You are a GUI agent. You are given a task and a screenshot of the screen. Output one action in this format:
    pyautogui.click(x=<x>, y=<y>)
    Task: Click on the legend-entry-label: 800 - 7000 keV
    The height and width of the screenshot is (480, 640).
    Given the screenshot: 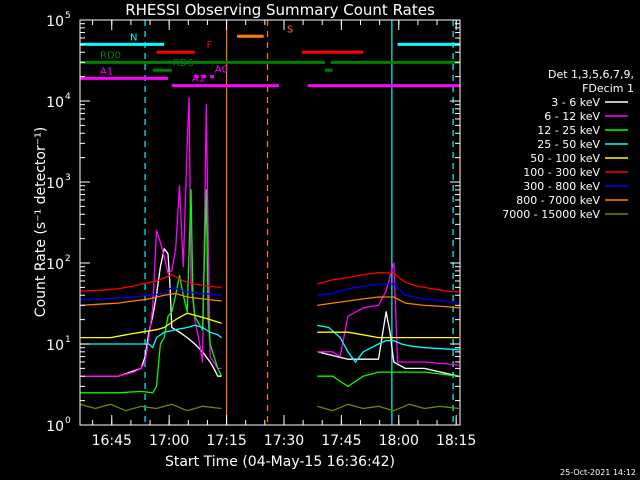 What is the action you would take?
    pyautogui.click(x=558, y=200)
    